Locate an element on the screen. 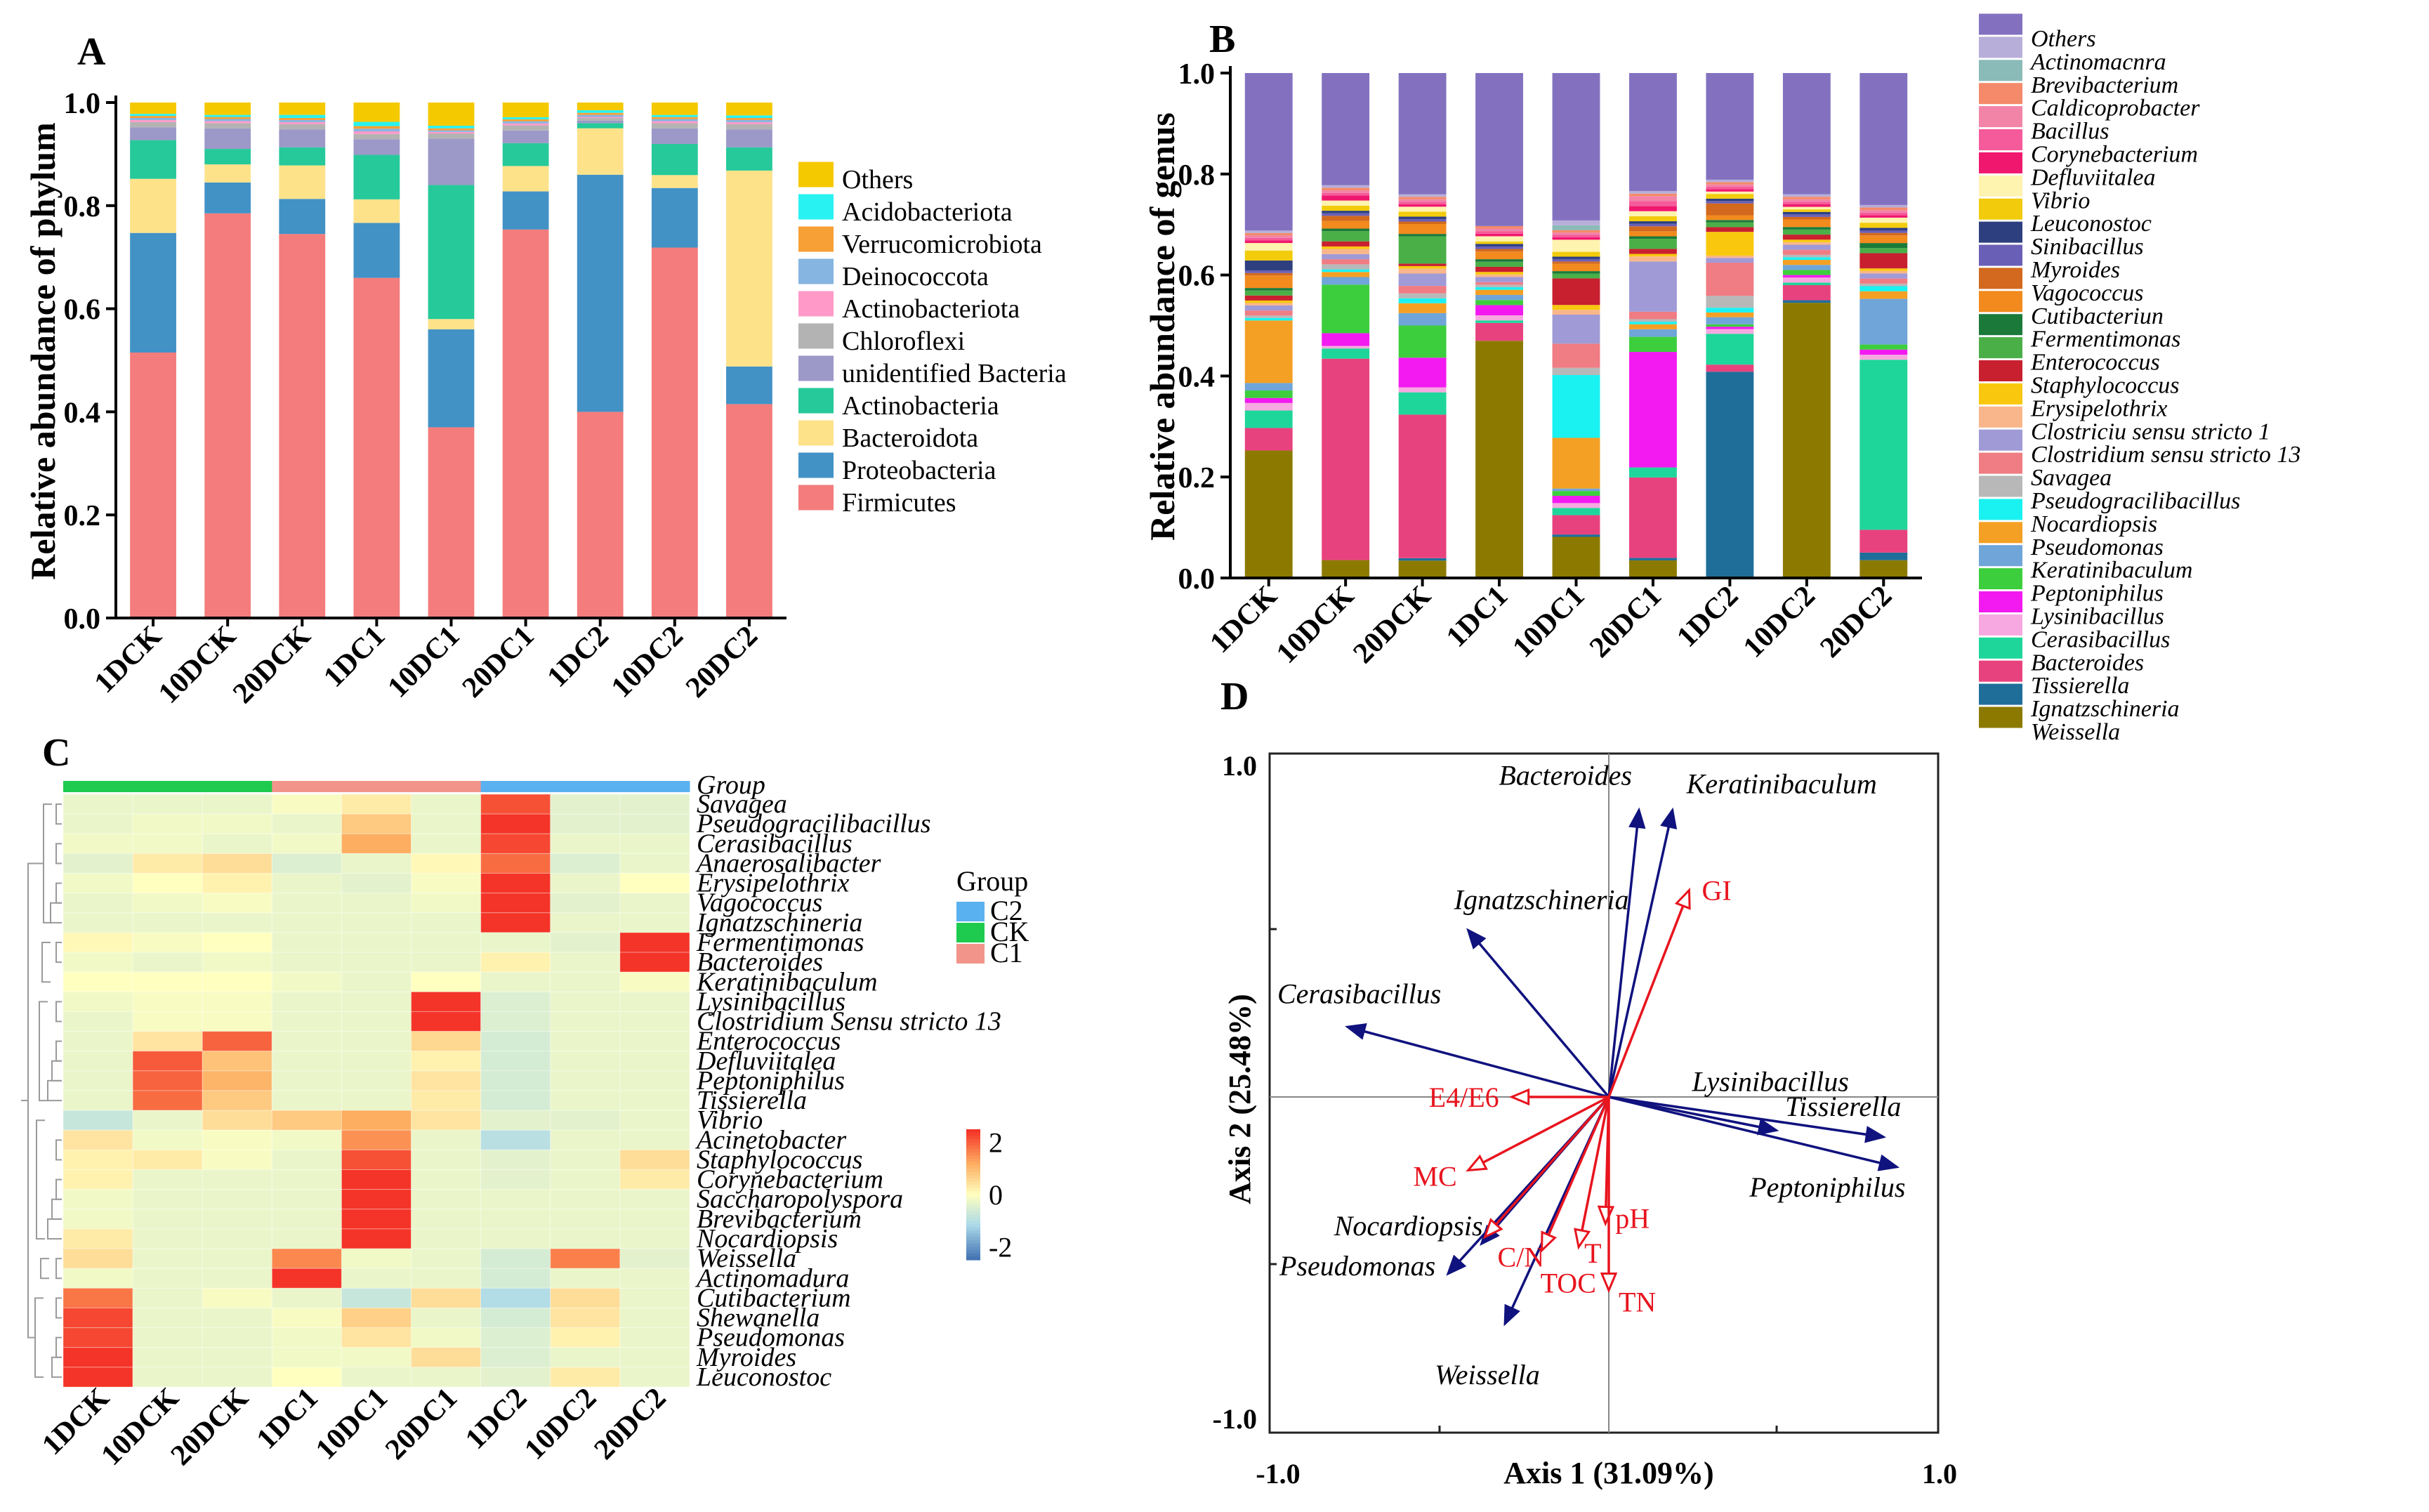  panel-b-legend-label-myroides: Myroides is located at coordinates (2075, 270).